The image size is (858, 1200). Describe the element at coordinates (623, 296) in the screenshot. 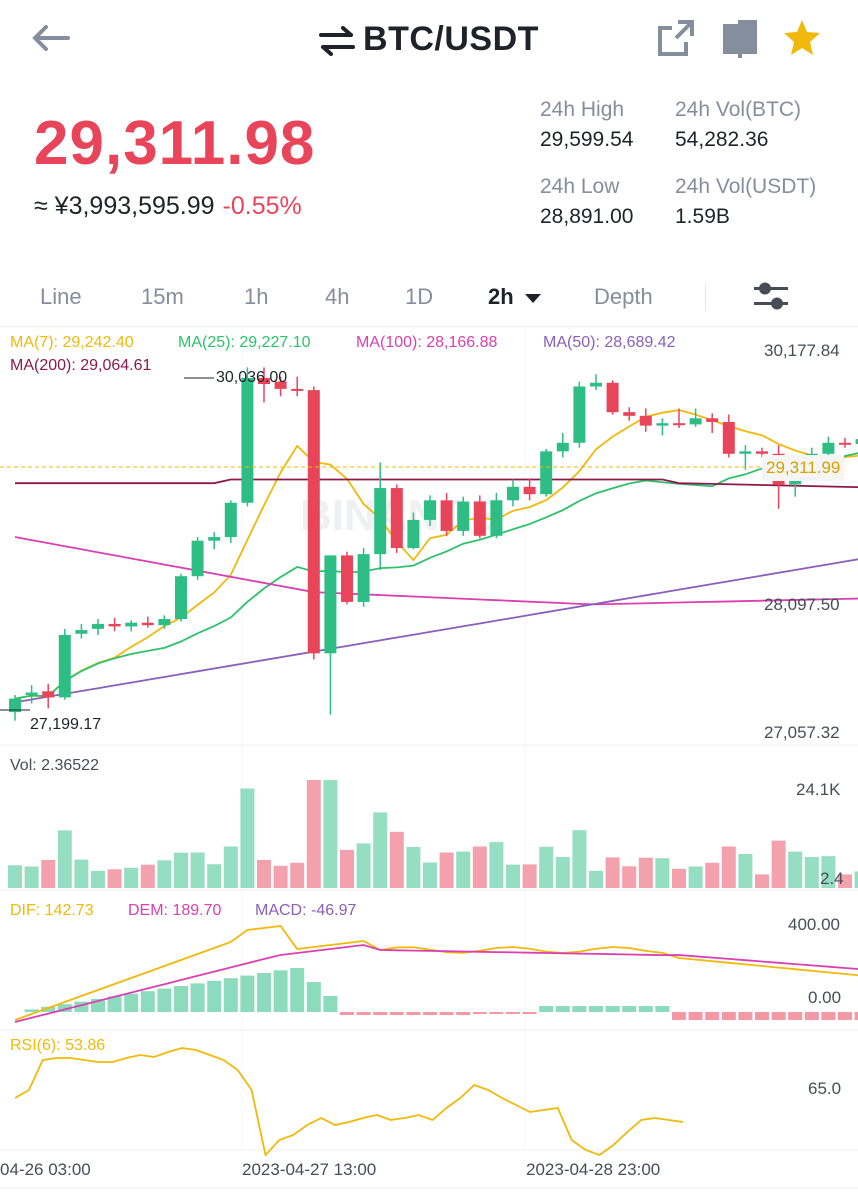

I see `tab-depth: Depth` at that location.